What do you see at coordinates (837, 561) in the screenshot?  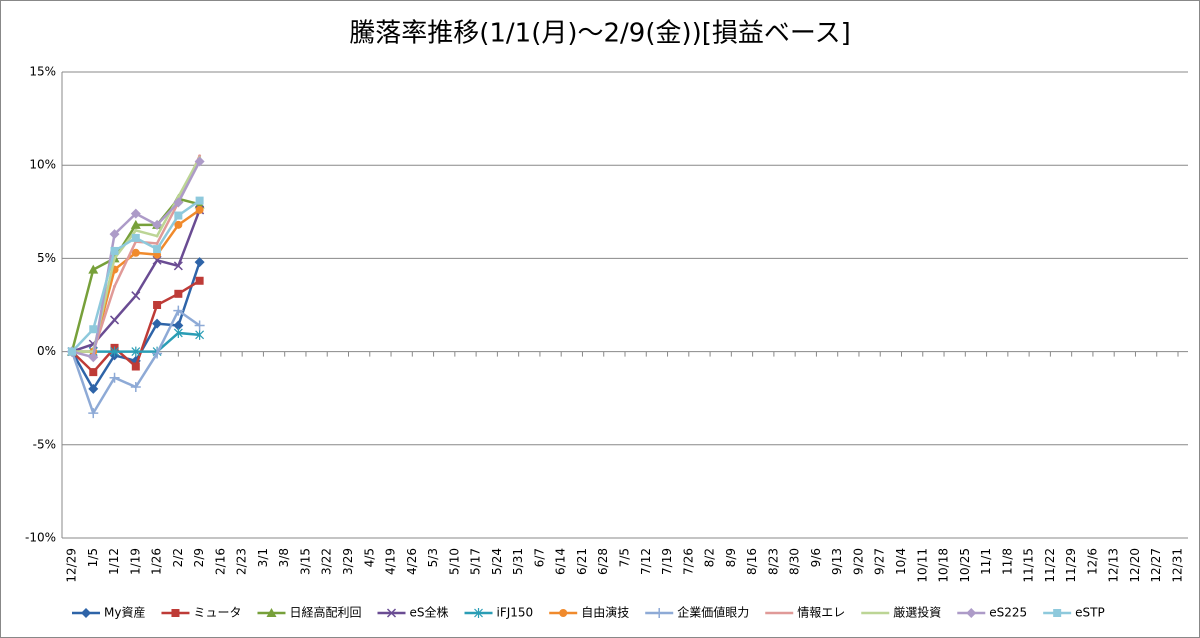 I see `x-tick-label: 9/13` at bounding box center [837, 561].